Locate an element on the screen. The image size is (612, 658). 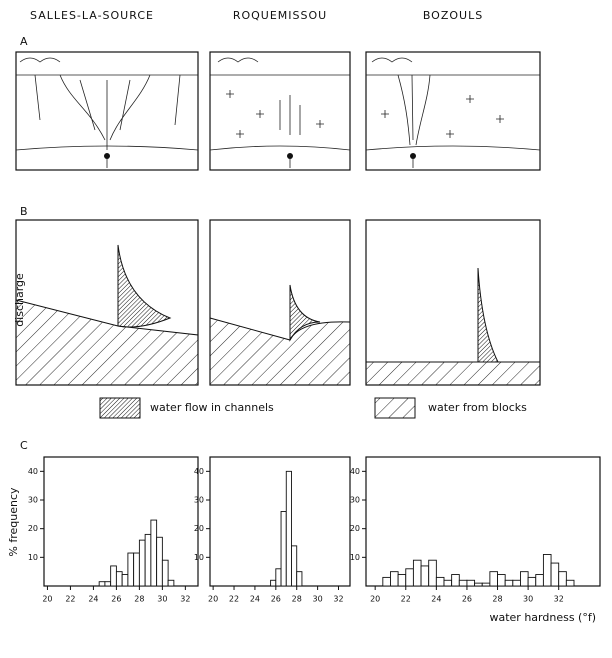
column-title: ROQUEMISSOU is located at coordinates (280, 15).